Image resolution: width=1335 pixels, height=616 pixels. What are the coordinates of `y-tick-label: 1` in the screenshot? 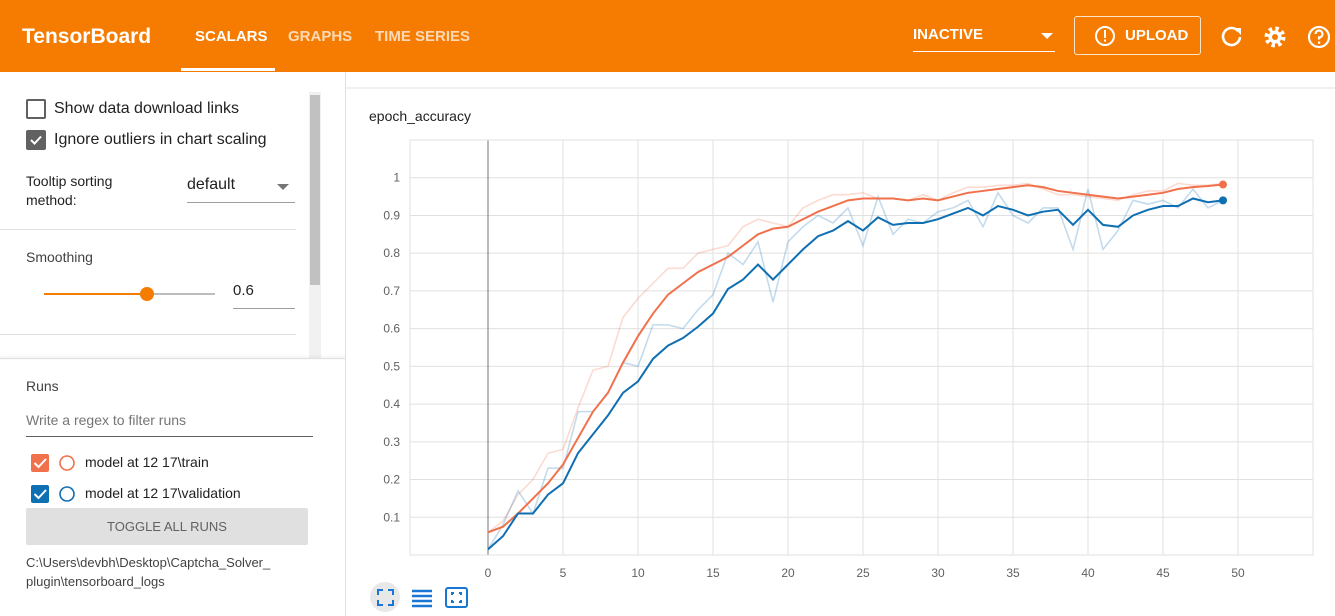 It's located at (396, 178).